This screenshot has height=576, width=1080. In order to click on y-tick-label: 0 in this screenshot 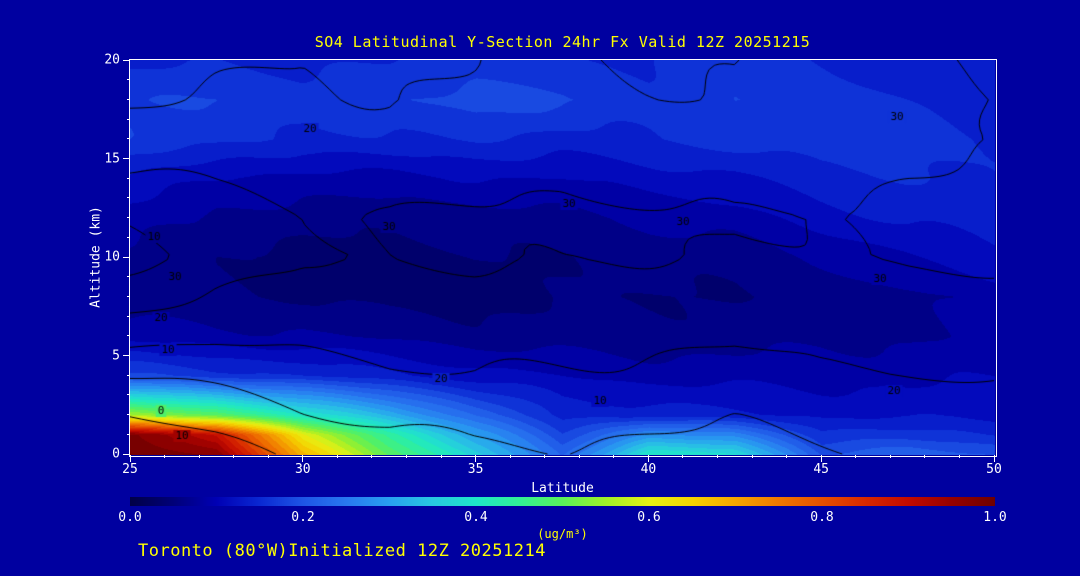, I will do `click(116, 454)`.